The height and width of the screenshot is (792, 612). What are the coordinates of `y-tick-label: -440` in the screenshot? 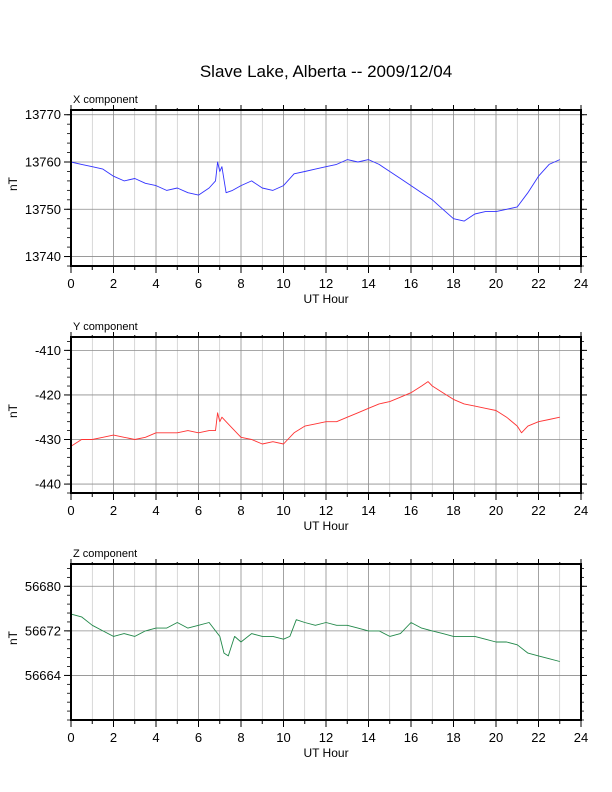 It's located at (48, 484).